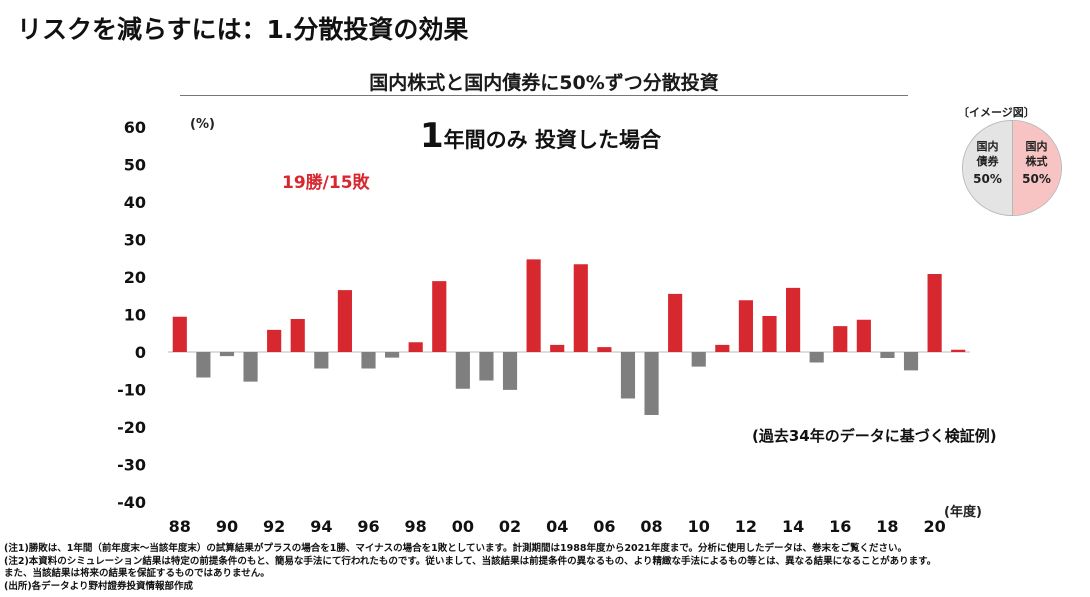 The height and width of the screenshot is (597, 1090). I want to click on bar-2021, so click(958, 350).